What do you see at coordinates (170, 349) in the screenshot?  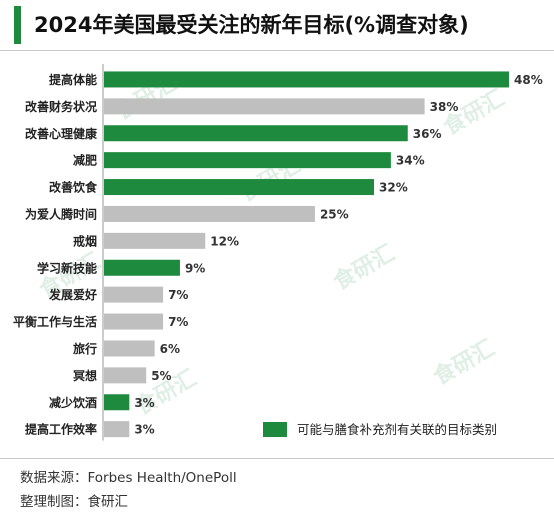 I see `value-label: 6%` at bounding box center [170, 349].